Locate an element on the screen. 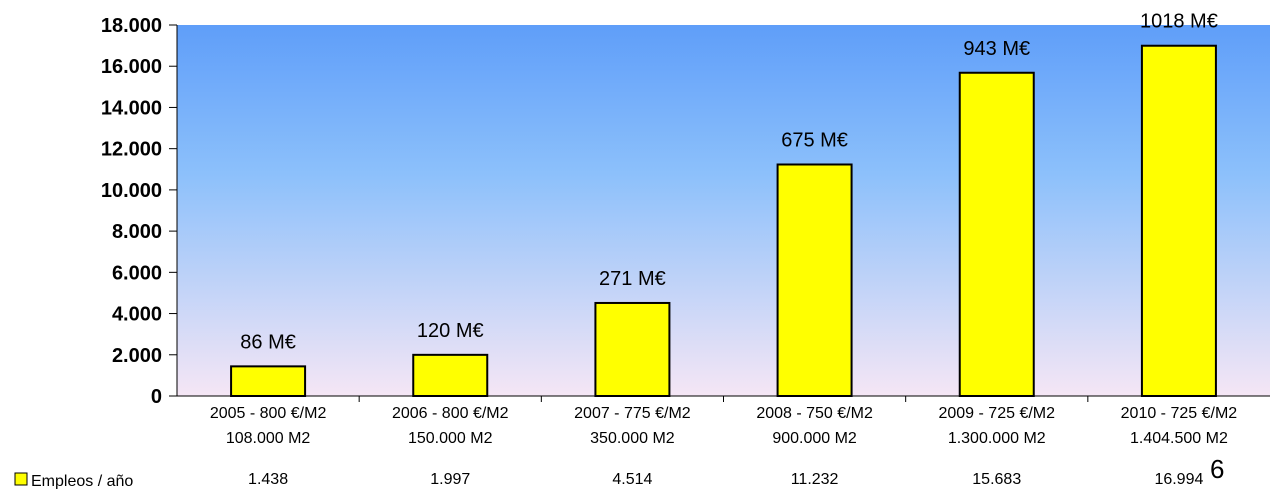  table-value: 11.232 is located at coordinates (815, 479).